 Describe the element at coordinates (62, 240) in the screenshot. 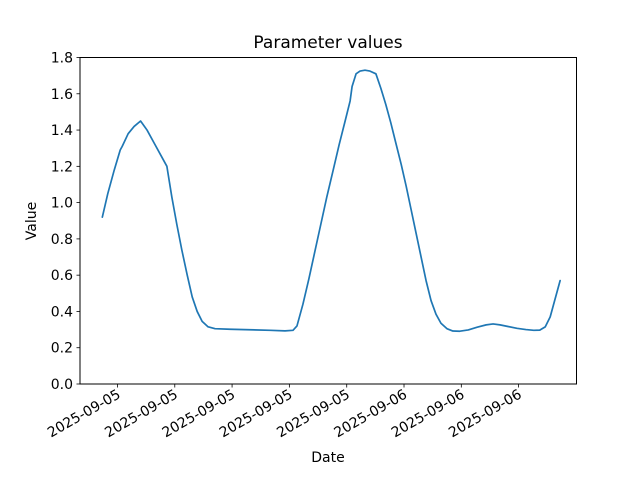

I see `y-tick-label: 0.8` at that location.